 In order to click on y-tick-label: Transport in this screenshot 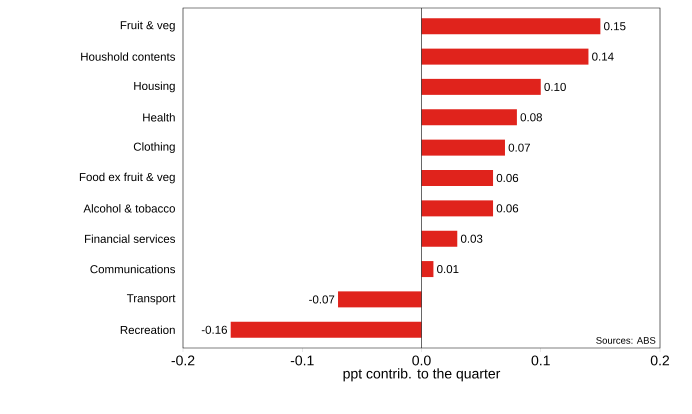, I will do `click(151, 299)`.